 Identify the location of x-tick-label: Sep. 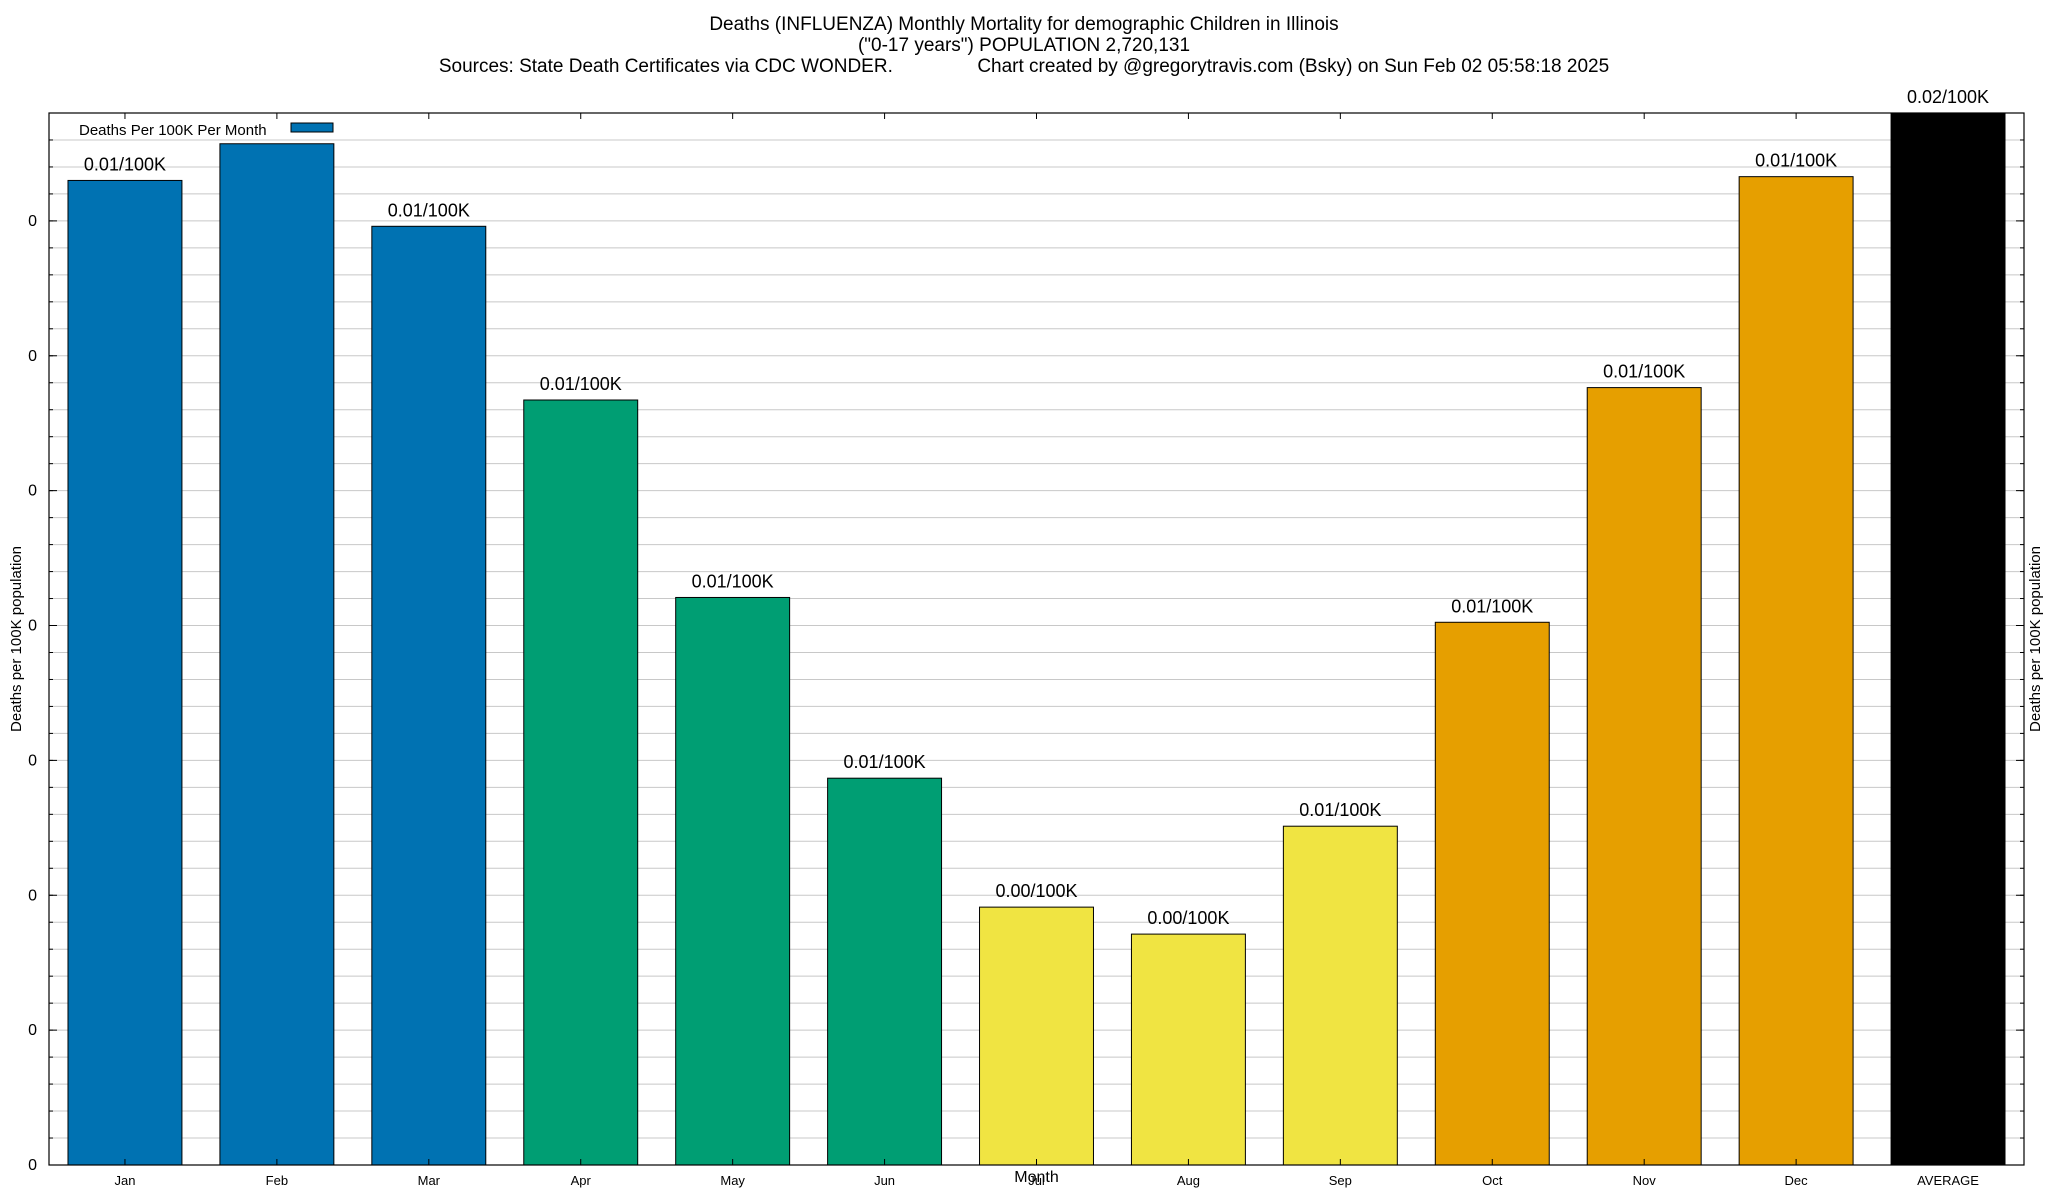
(1340, 1180).